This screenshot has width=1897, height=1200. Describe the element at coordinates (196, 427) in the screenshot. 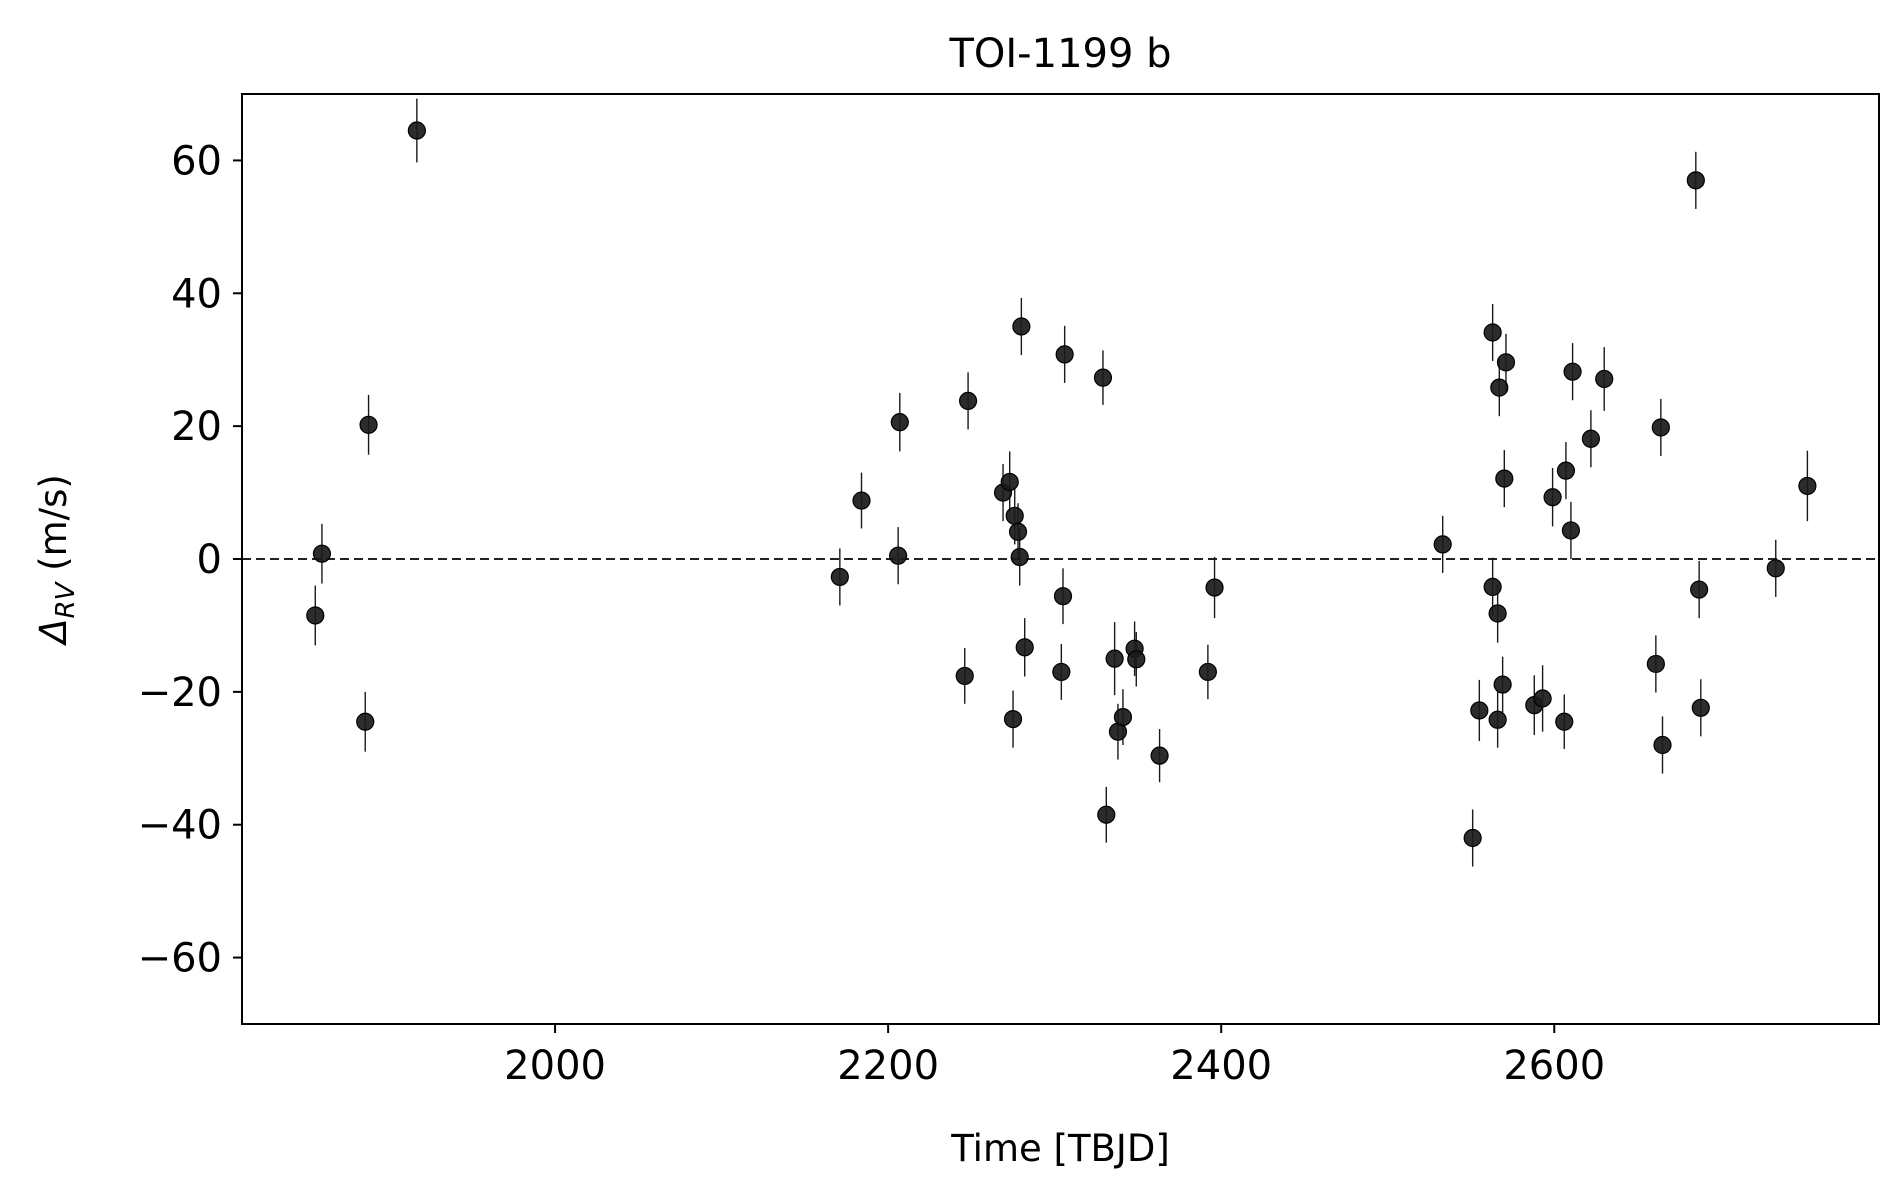

I see `y-tick-label: 20` at that location.